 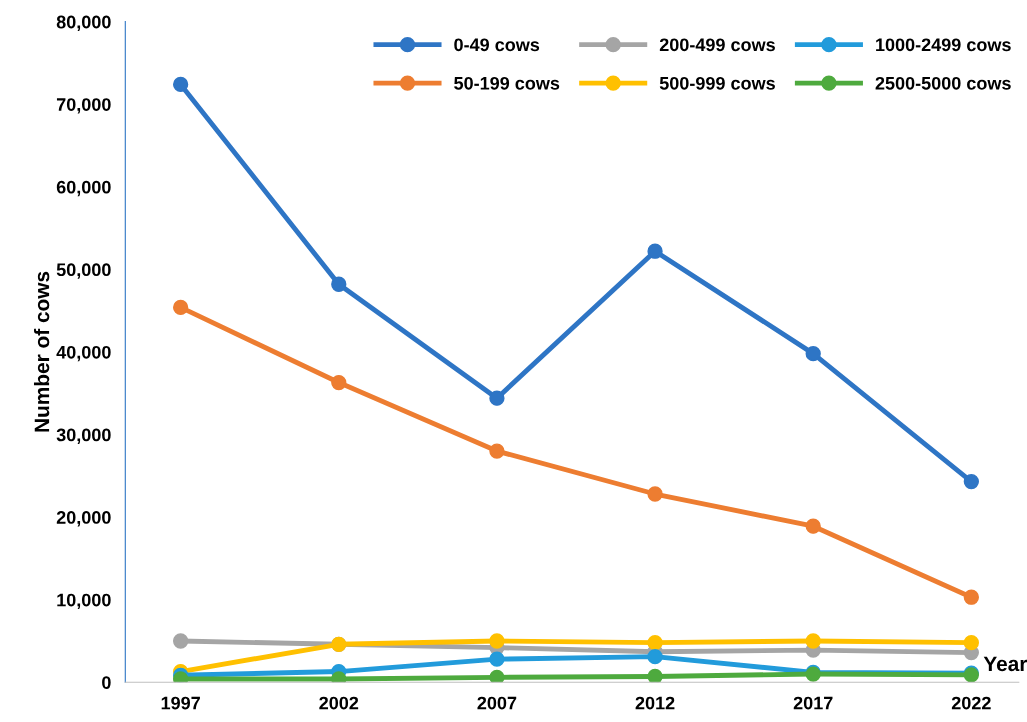 I want to click on x-tick-label: 2017, so click(x=813, y=703).